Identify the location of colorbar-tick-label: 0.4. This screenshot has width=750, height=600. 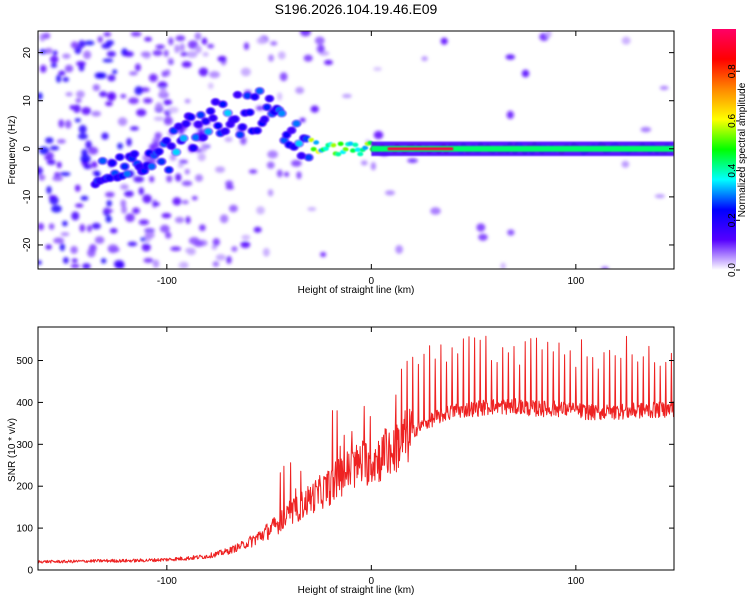
(732, 170).